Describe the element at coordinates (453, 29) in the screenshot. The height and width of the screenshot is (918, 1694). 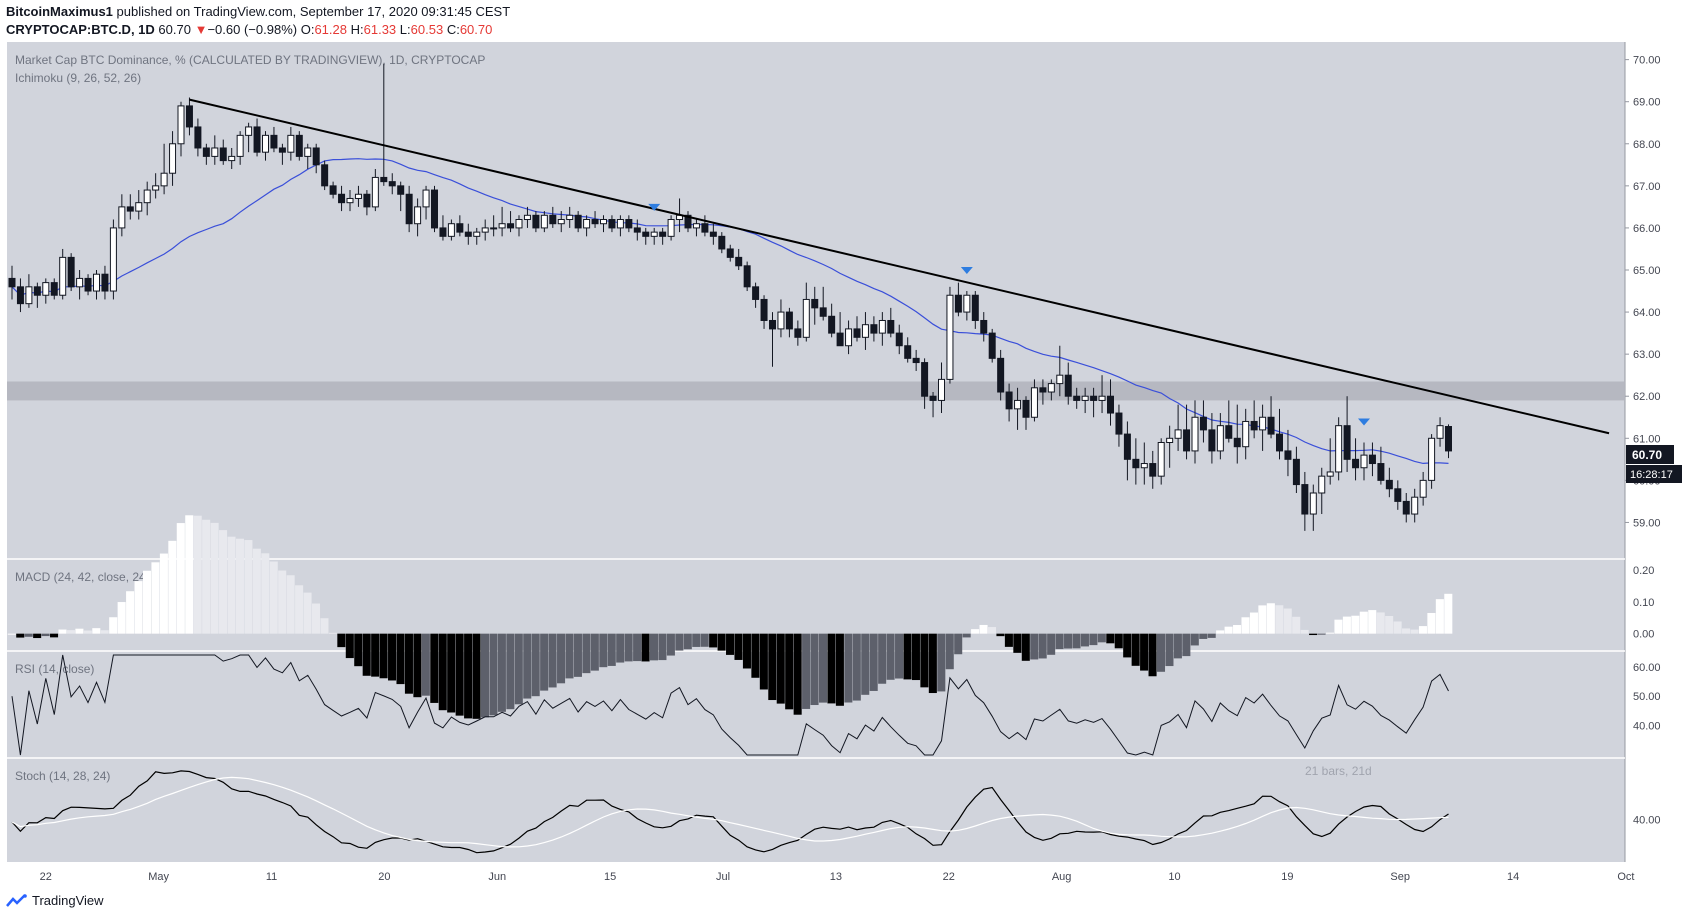
I see `close-label: C:` at that location.